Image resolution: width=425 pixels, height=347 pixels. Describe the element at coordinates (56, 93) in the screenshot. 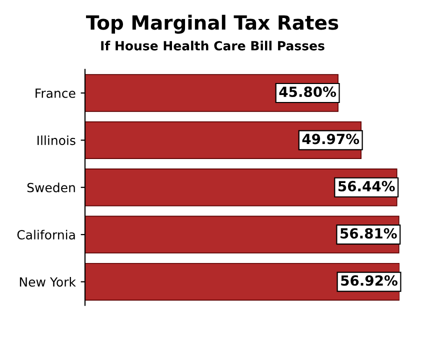

I see `y-tick-label: France` at that location.